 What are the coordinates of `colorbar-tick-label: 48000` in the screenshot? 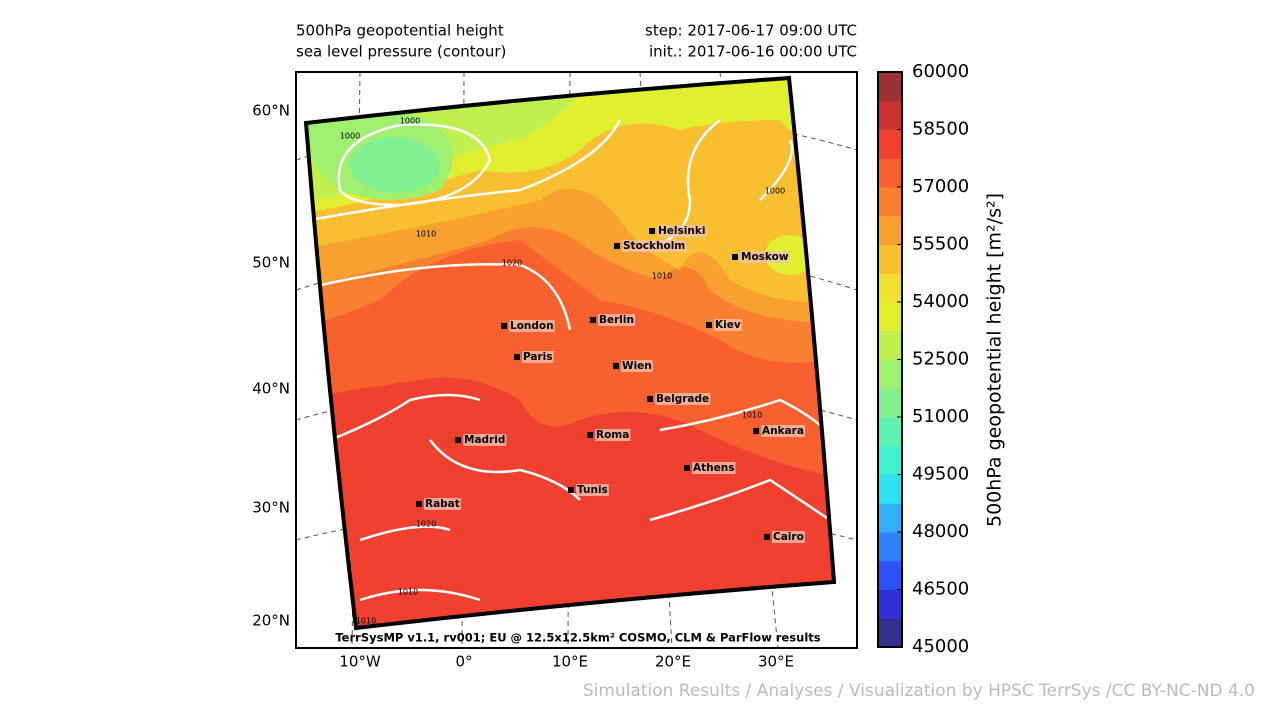 It's located at (940, 531).